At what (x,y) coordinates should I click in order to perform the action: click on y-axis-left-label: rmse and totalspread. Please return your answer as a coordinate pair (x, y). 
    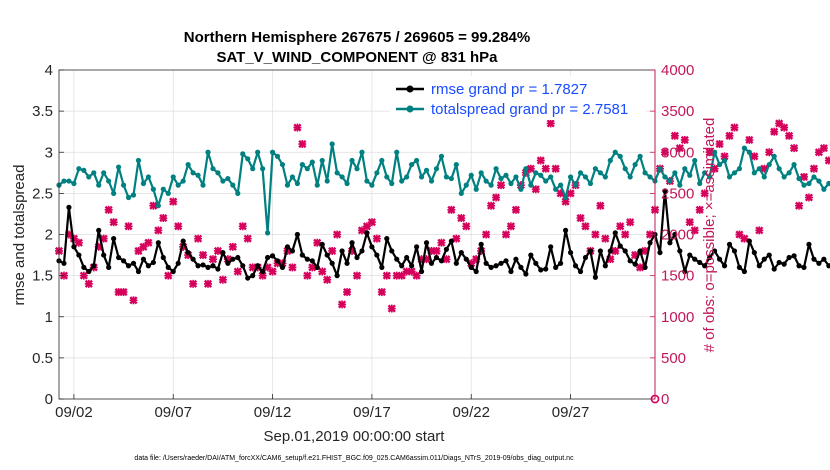
    Looking at the image, I should click on (19, 235).